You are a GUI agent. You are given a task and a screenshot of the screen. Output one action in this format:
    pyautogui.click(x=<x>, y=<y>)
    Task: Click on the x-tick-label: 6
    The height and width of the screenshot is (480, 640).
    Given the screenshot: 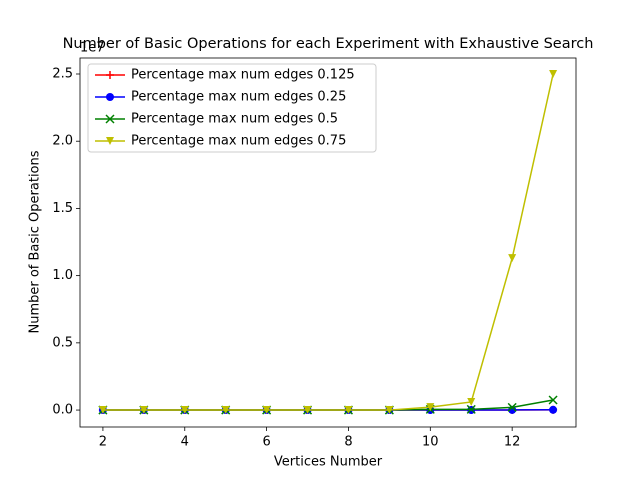 What is the action you would take?
    pyautogui.click(x=266, y=442)
    